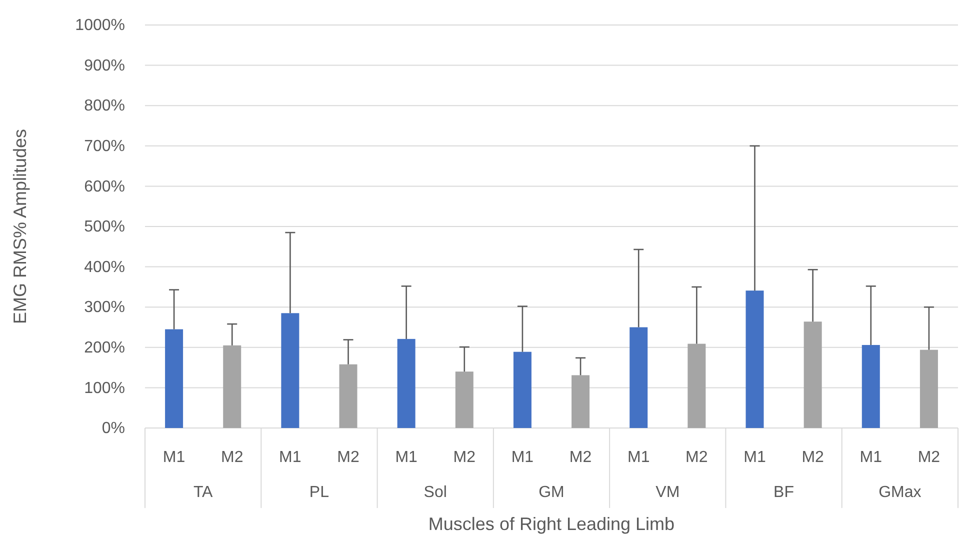 This screenshot has height=538, width=960. I want to click on y-tick-label: 500%, so click(104, 227).